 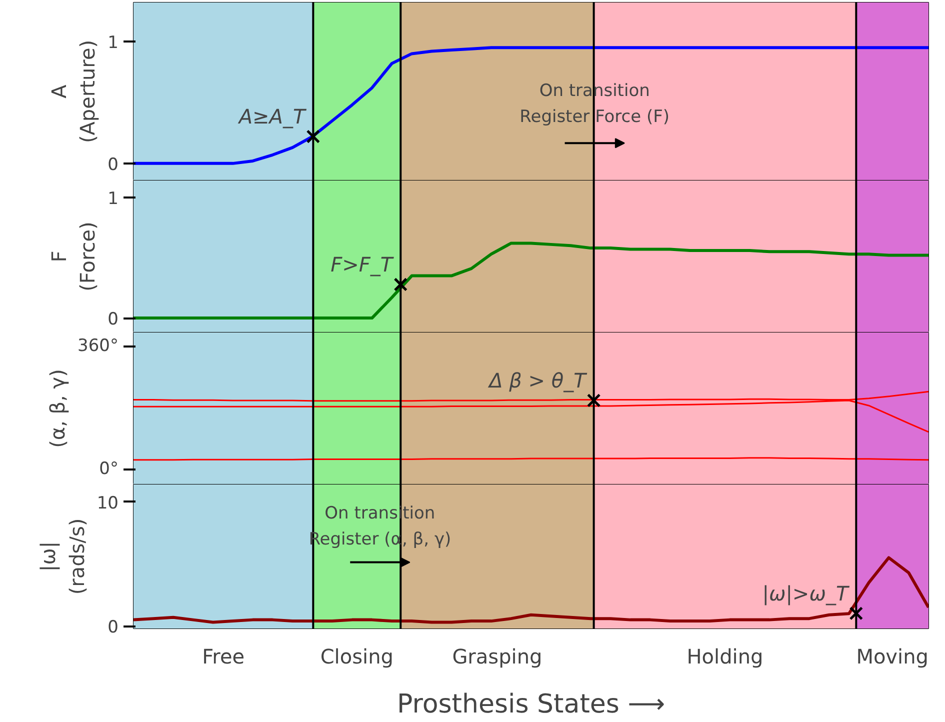 What do you see at coordinates (725, 656) in the screenshot?
I see `text: Holding` at bounding box center [725, 656].